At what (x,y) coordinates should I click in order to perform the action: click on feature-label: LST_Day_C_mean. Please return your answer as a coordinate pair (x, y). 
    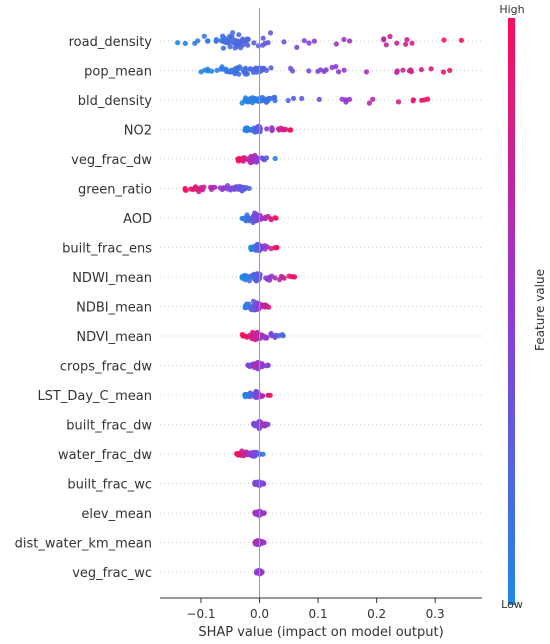
    Looking at the image, I should click on (94, 396).